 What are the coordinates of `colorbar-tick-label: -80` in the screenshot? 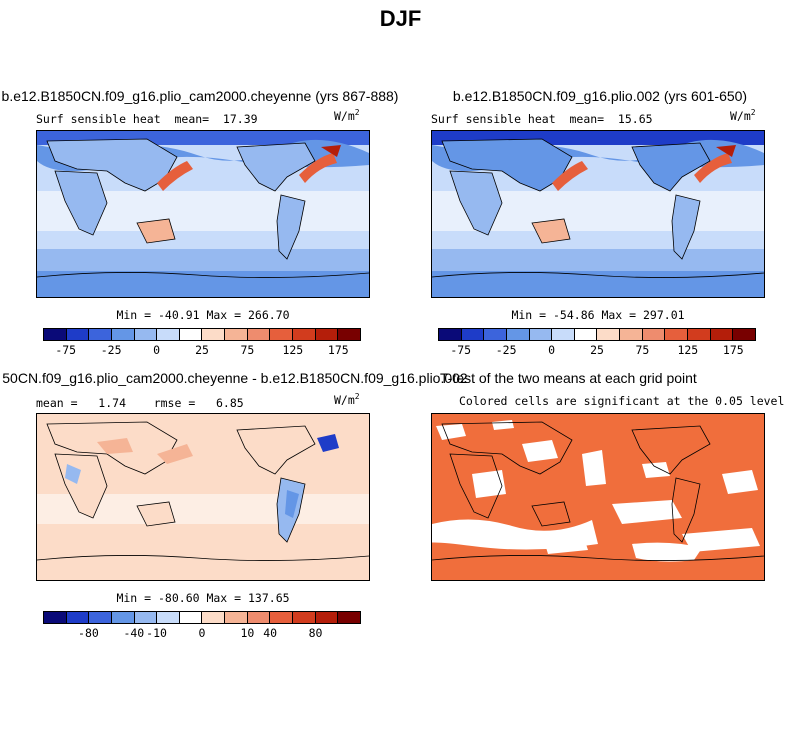 It's located at (88, 633).